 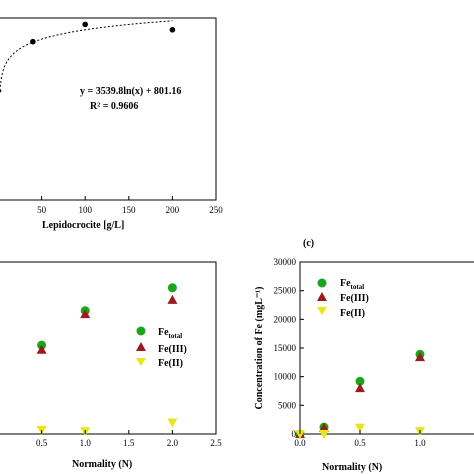 What do you see at coordinates (294, 434) in the screenshot?
I see `y-tick-label: 0` at bounding box center [294, 434].